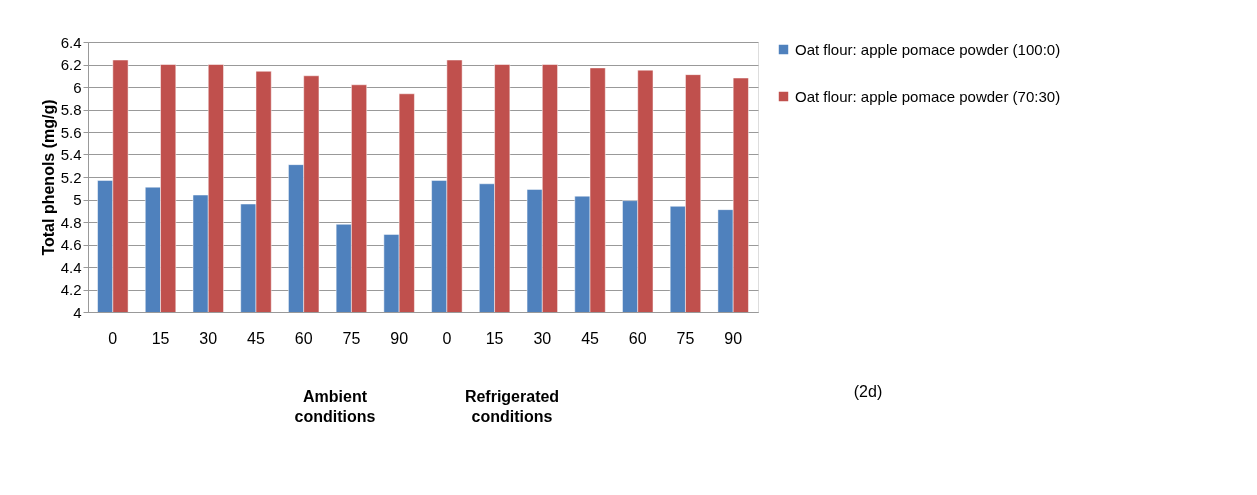 The height and width of the screenshot is (495, 1257). What do you see at coordinates (71, 154) in the screenshot?
I see `y-tick-label: 5.4` at bounding box center [71, 154].